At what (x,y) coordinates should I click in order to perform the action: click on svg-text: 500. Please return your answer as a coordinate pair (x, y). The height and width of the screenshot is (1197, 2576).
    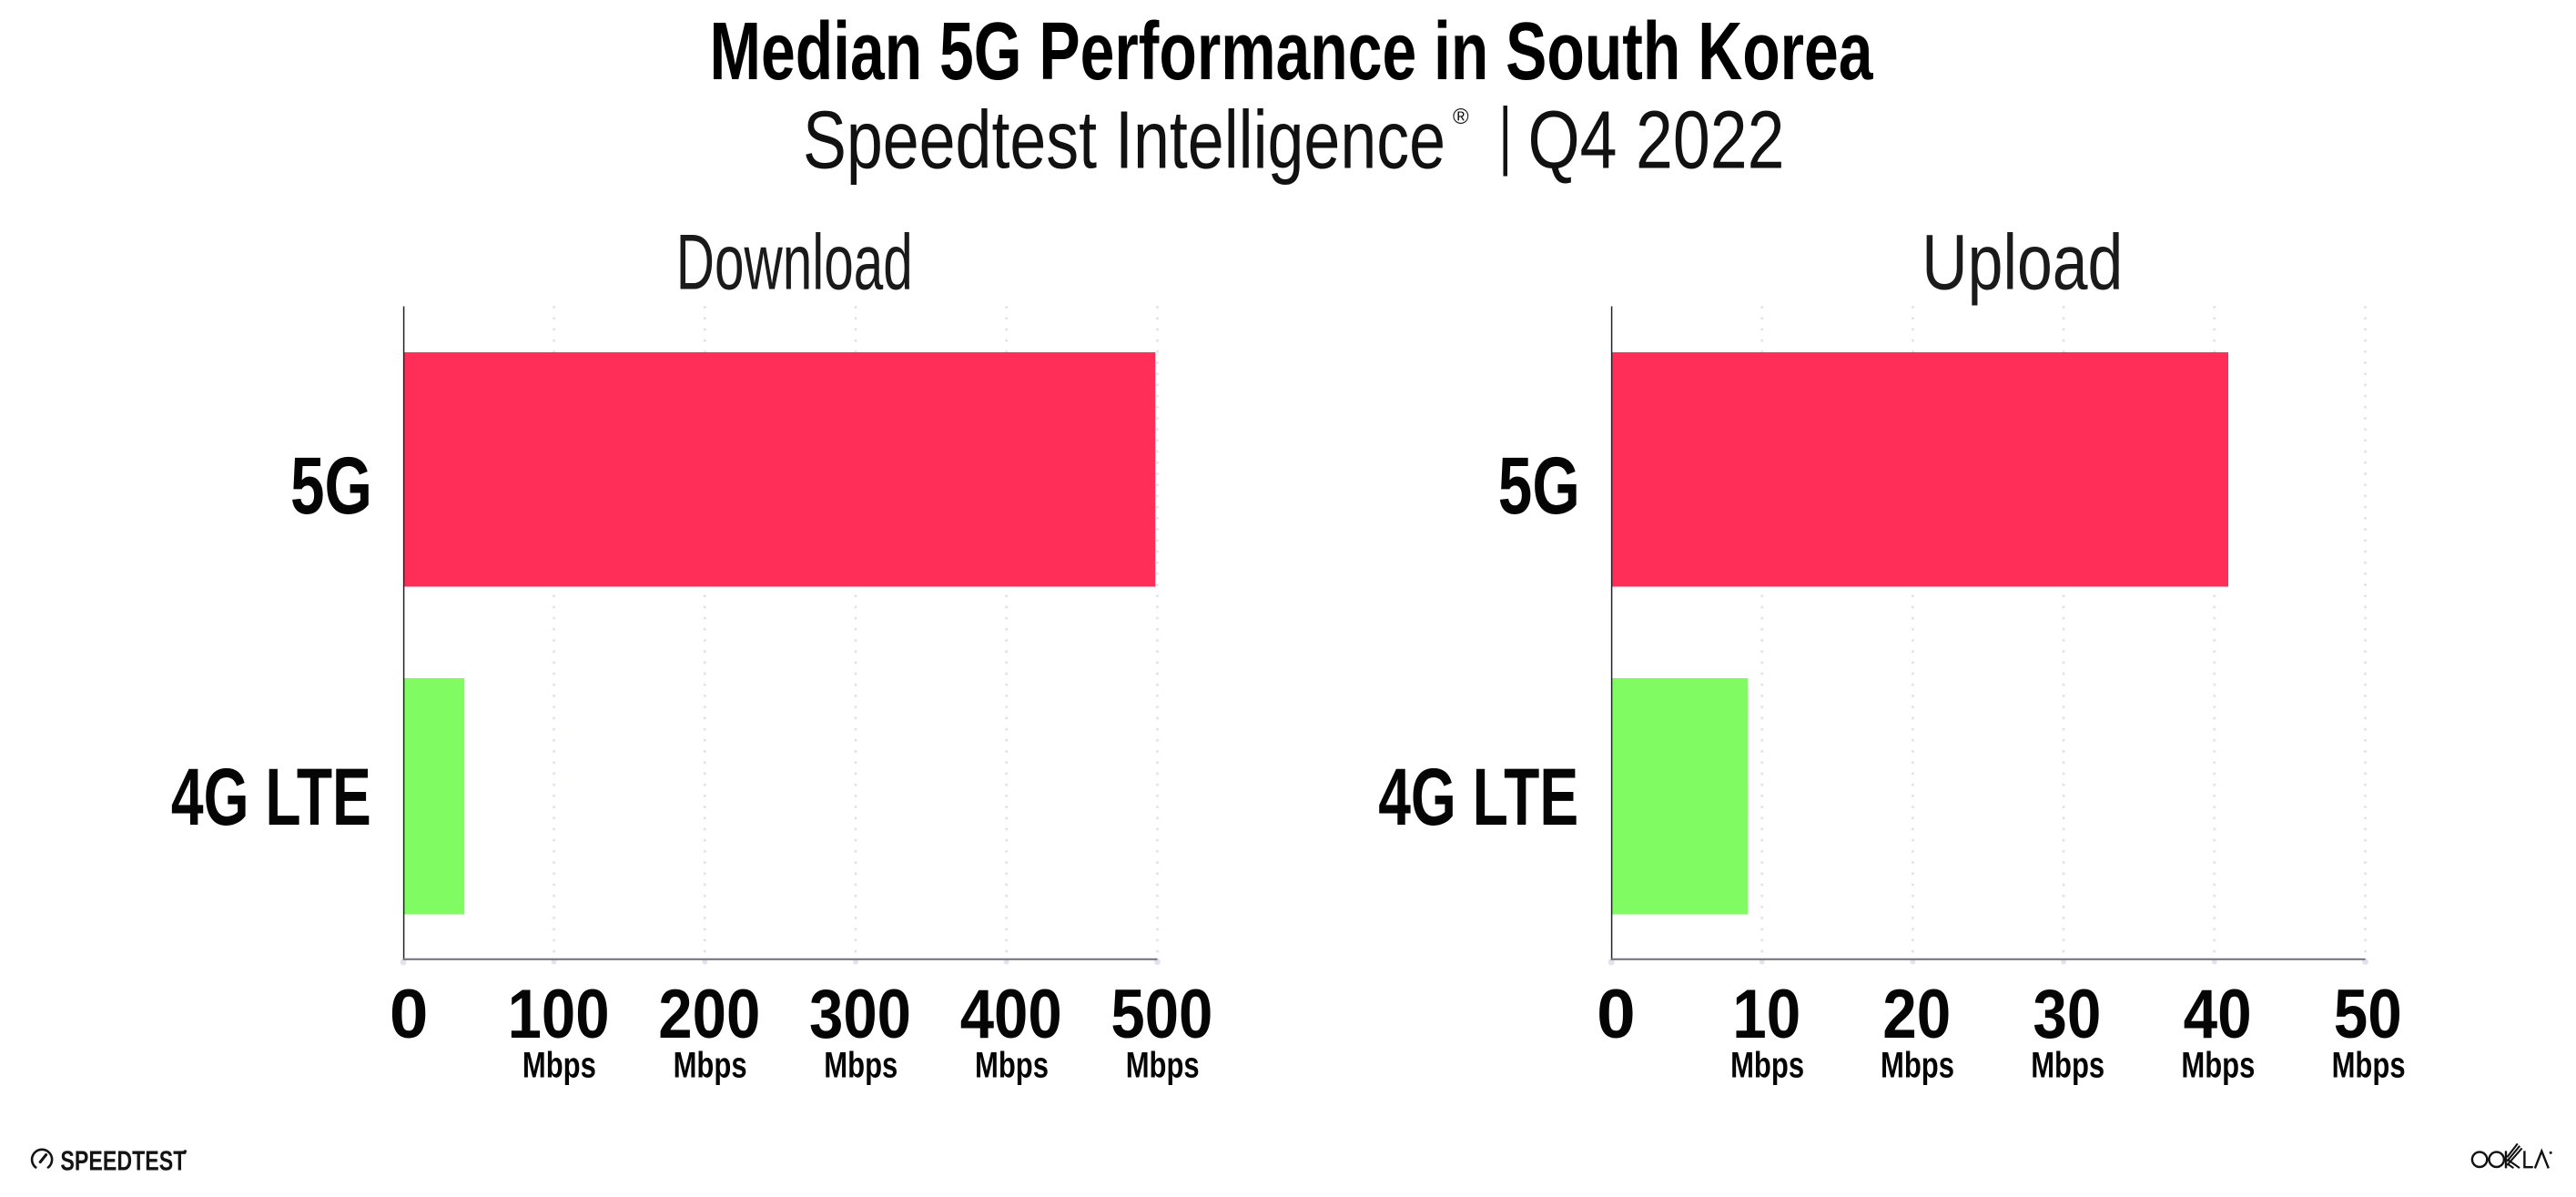
    Looking at the image, I should click on (1161, 1015).